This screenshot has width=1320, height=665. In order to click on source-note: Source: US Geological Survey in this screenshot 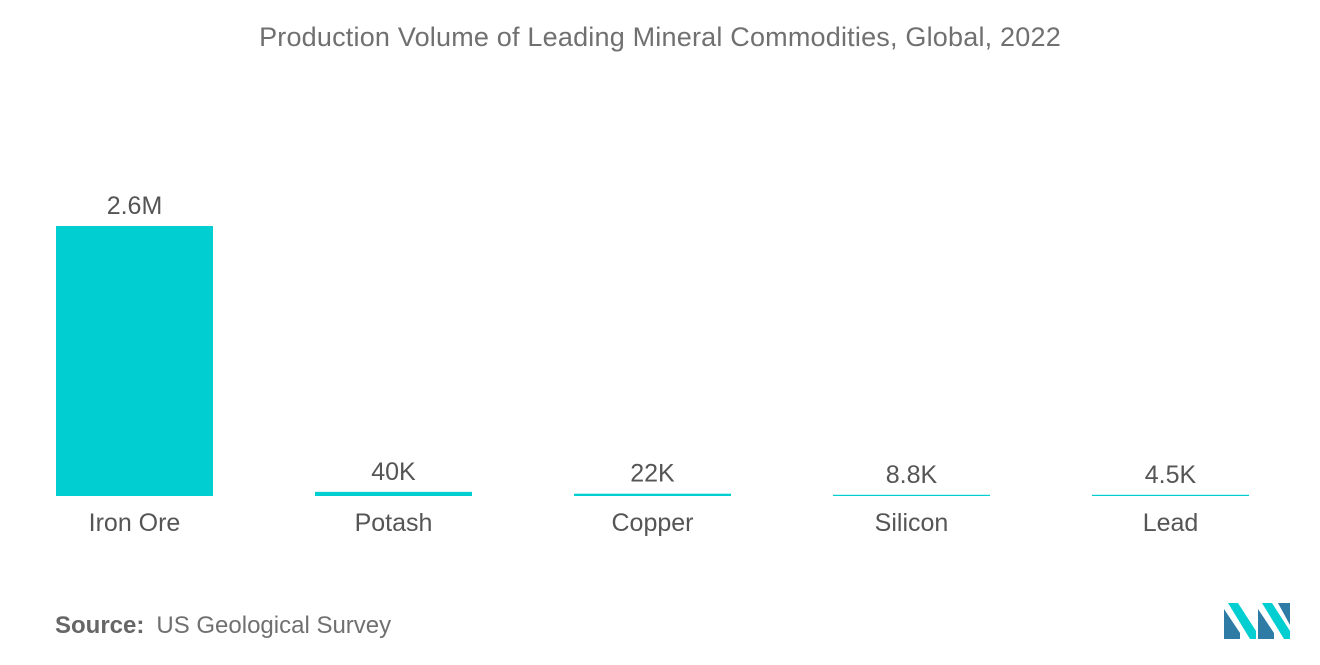, I will do `click(223, 626)`.